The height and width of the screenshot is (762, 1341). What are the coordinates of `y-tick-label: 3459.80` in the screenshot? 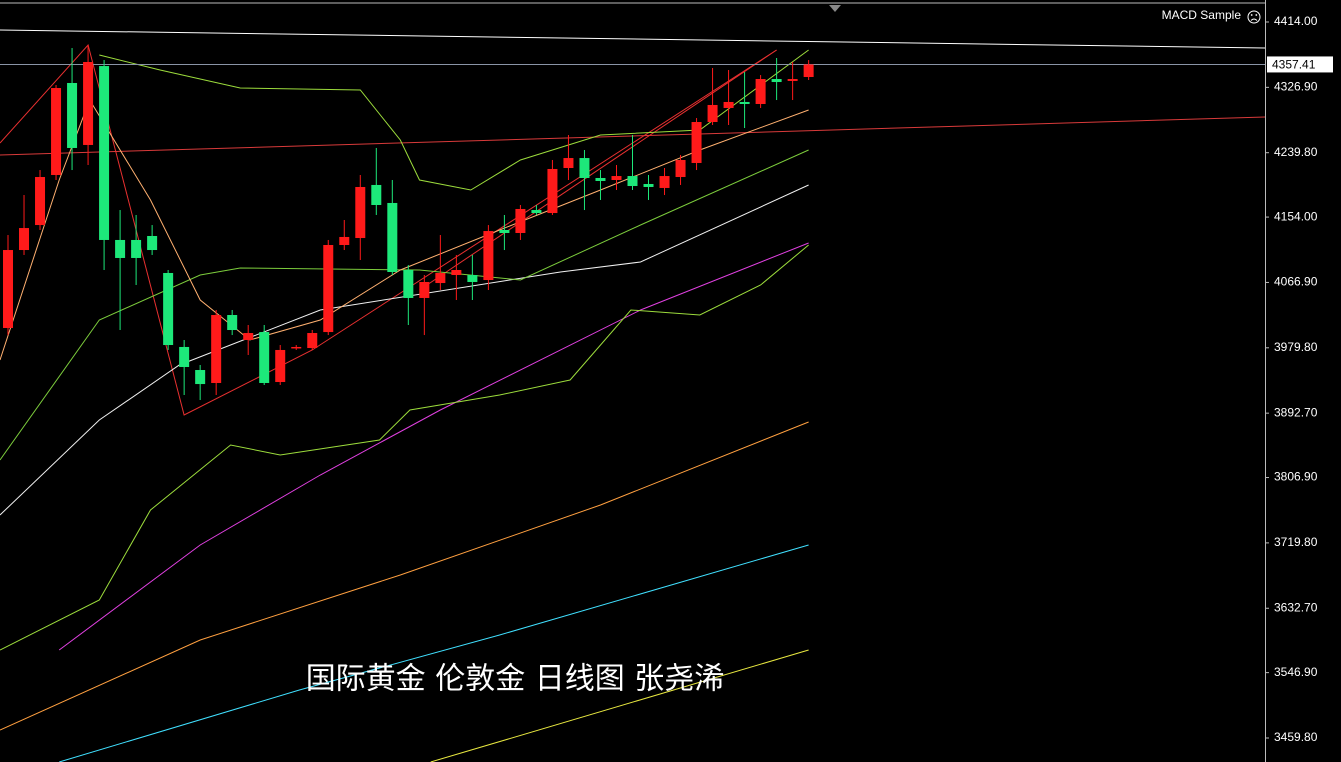 It's located at (1296, 737).